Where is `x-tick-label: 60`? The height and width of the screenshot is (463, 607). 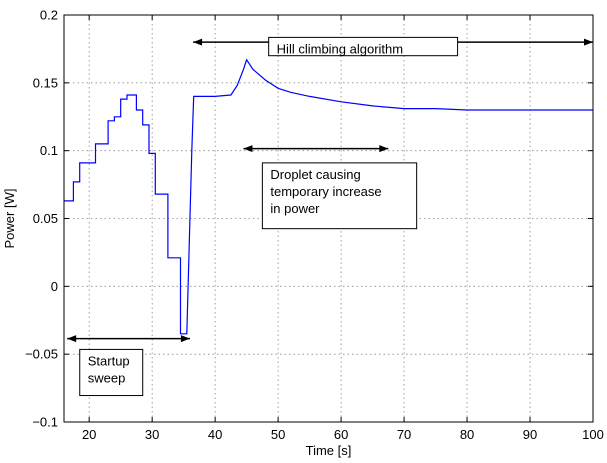
x-tick-label: 60 is located at coordinates (341, 434).